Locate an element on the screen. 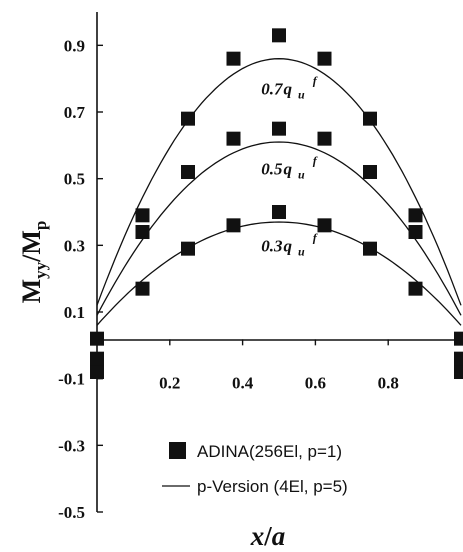  y-tick-label: -0.3 is located at coordinates (71, 445).